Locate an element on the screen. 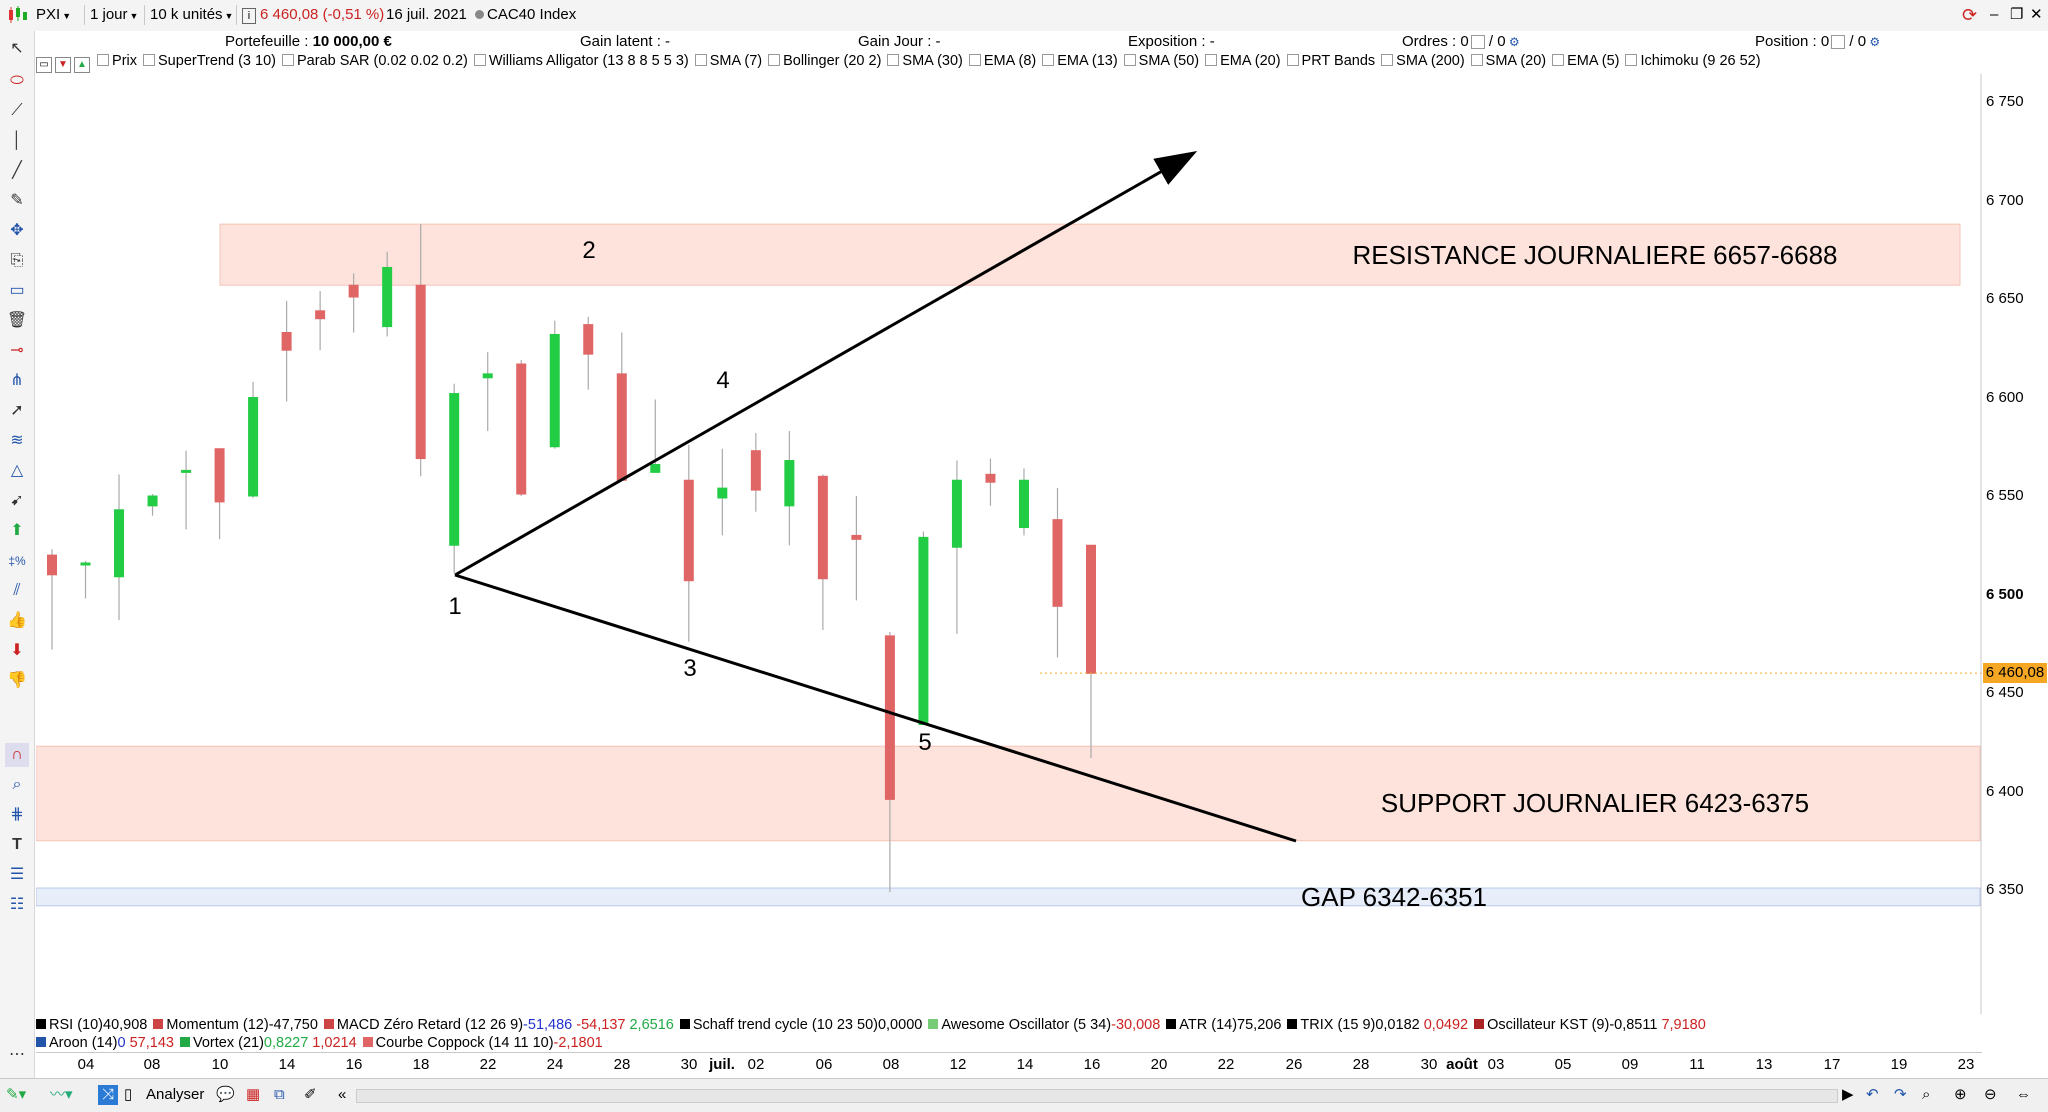 The width and height of the screenshot is (2048, 1112). indicator-readout: RSI (10)40,908 is located at coordinates (91, 1025).